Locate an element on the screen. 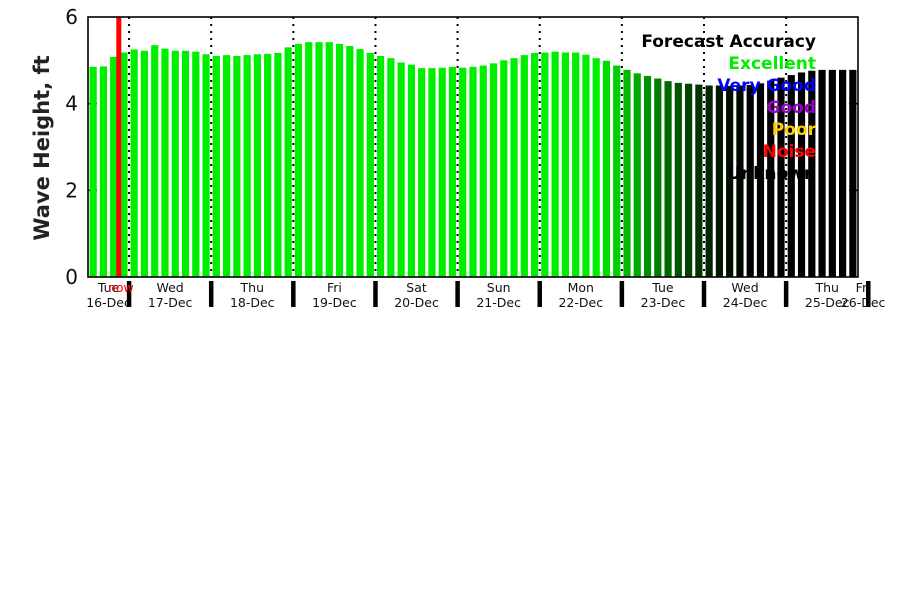  legend-entry-poor: Poor is located at coordinates (794, 130).